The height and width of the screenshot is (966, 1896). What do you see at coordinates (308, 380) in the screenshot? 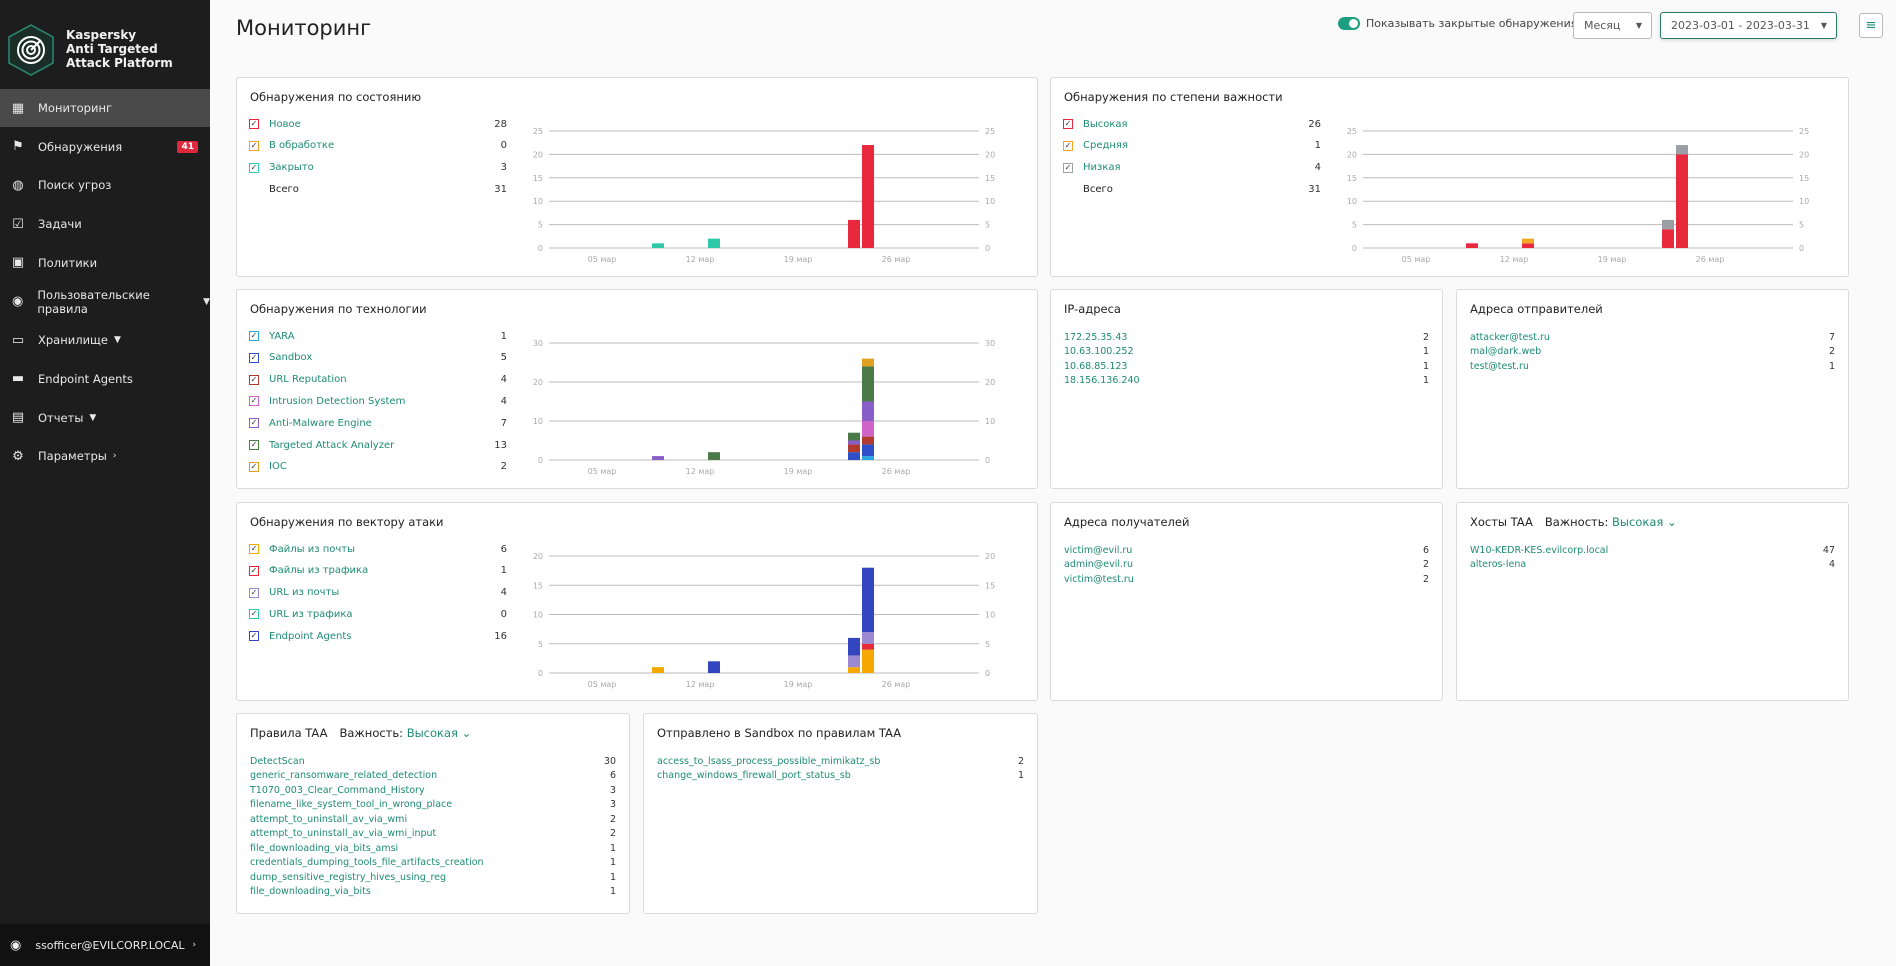
I see `legend-label: URL Reputation` at bounding box center [308, 380].